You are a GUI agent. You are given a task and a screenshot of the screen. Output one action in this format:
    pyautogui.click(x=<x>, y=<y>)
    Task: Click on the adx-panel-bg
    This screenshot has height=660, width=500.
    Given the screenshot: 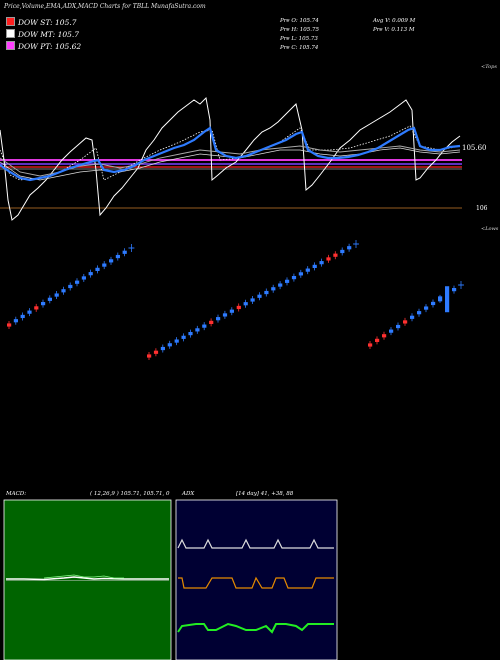 What is the action you would take?
    pyautogui.click(x=256, y=579)
    